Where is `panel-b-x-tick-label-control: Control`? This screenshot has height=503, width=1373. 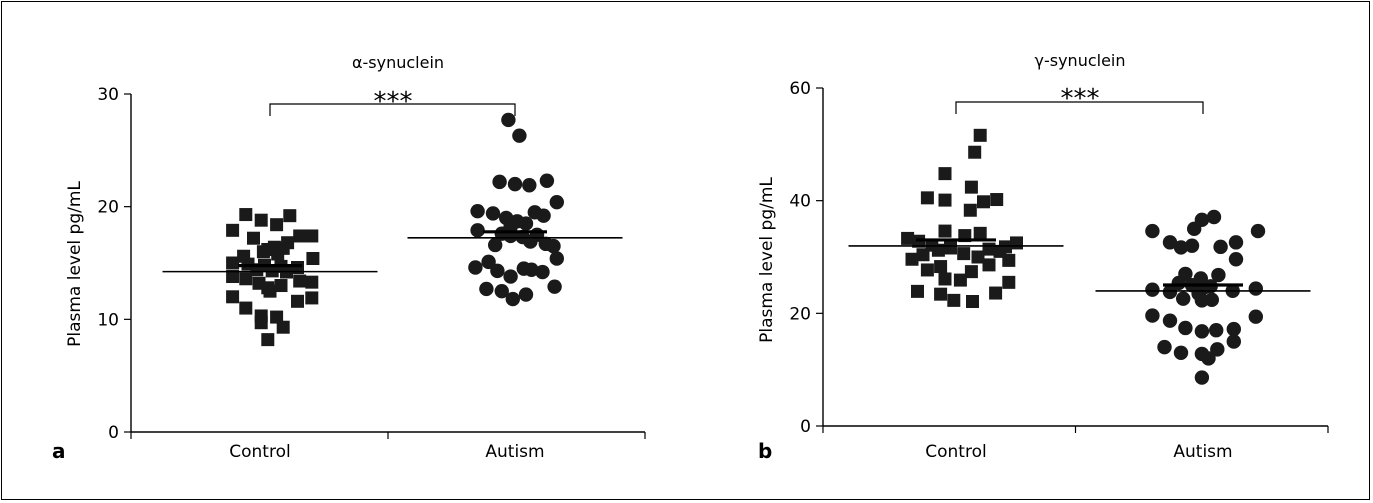 panel-b-x-tick-label-control: Control is located at coordinates (955, 452).